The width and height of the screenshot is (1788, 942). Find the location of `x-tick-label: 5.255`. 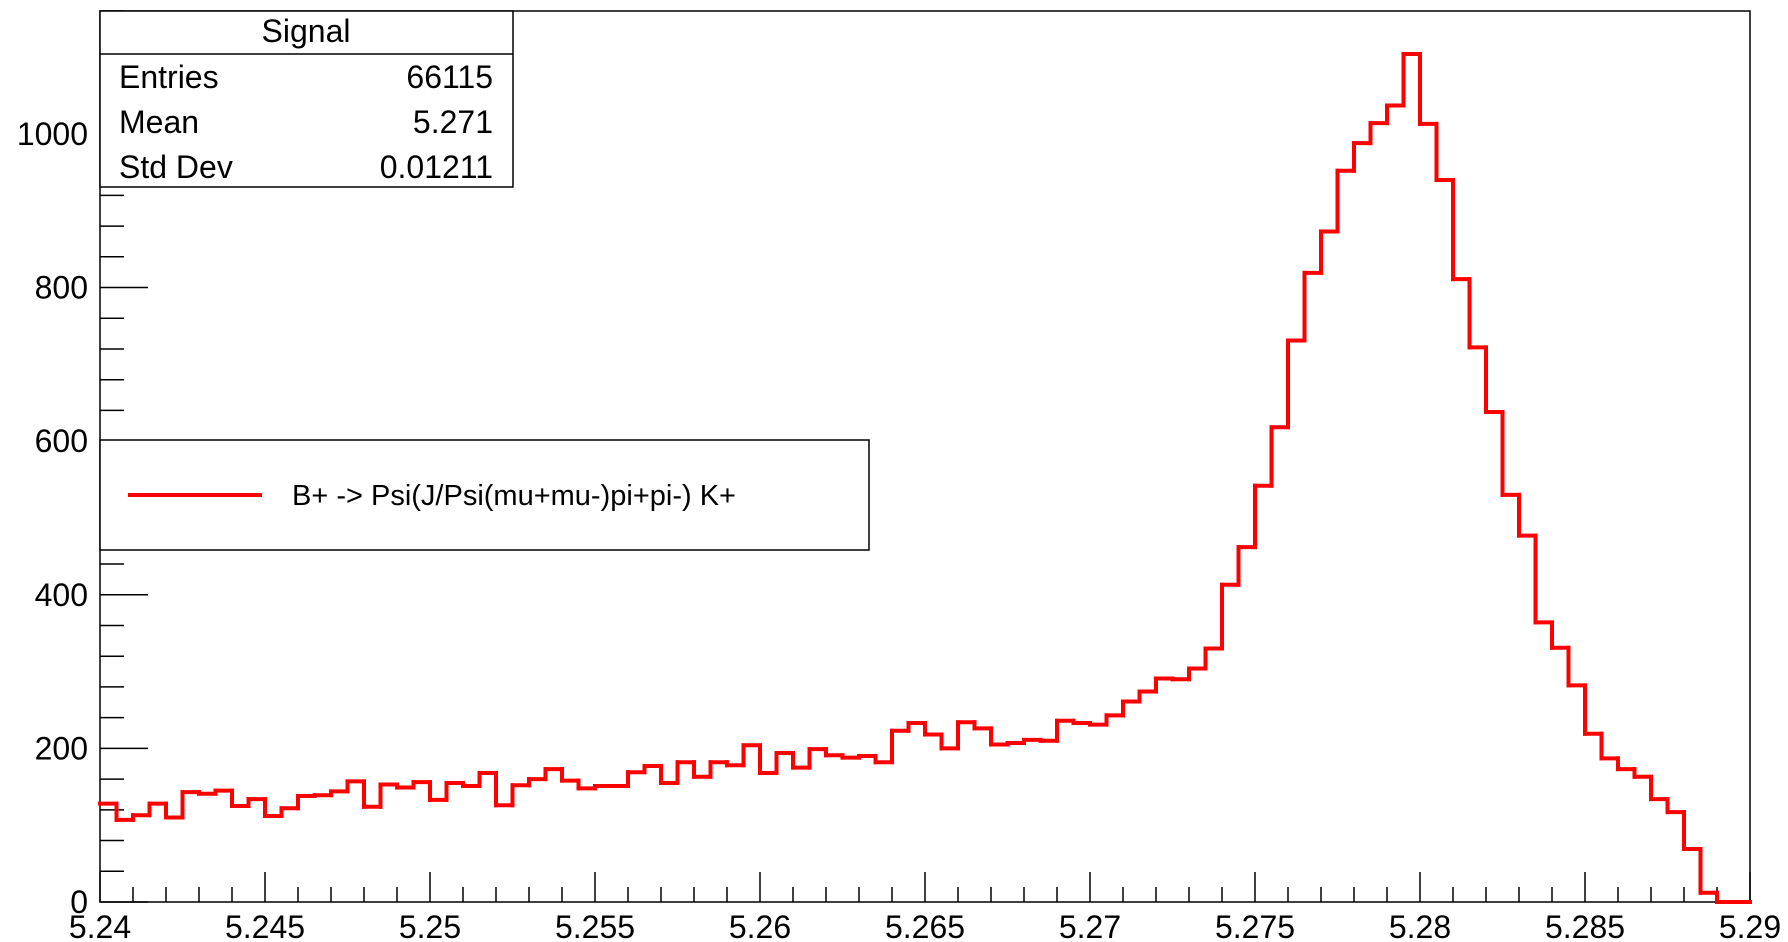

x-tick-label: 5.255 is located at coordinates (595, 925).